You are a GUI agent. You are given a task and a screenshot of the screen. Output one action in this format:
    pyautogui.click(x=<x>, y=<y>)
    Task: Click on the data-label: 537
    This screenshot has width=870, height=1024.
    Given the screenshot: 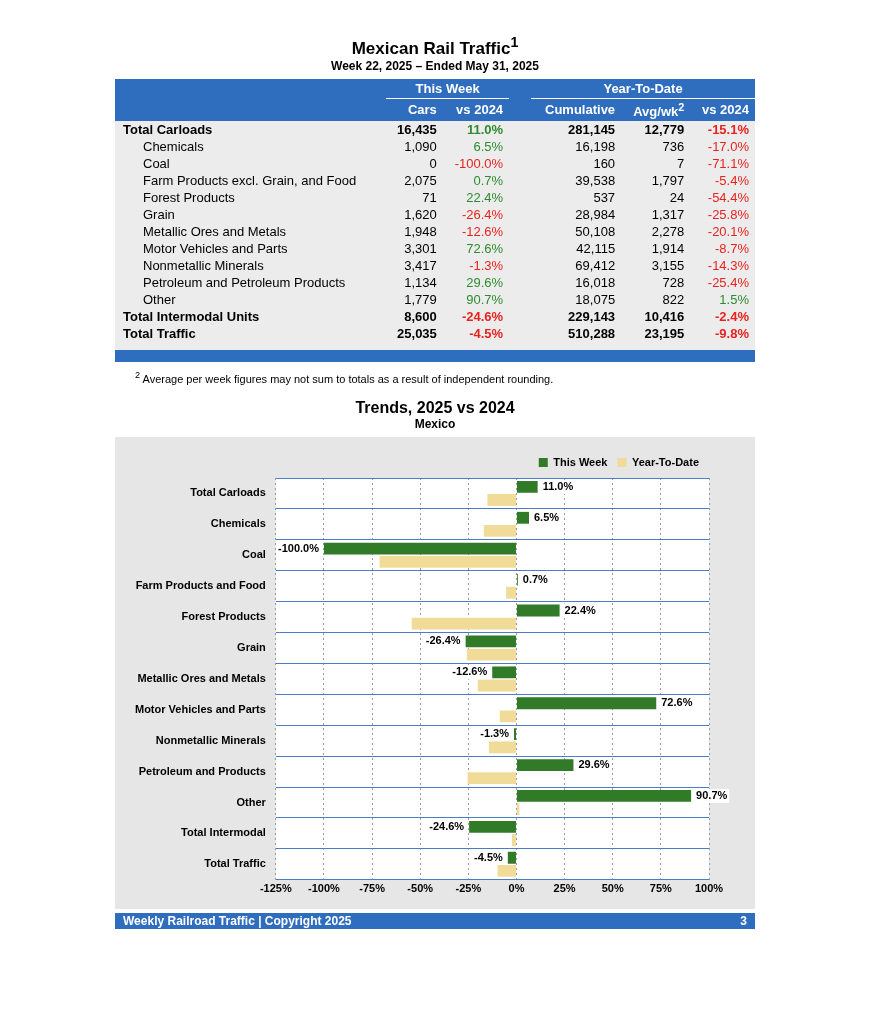 What is the action you would take?
    pyautogui.click(x=604, y=197)
    